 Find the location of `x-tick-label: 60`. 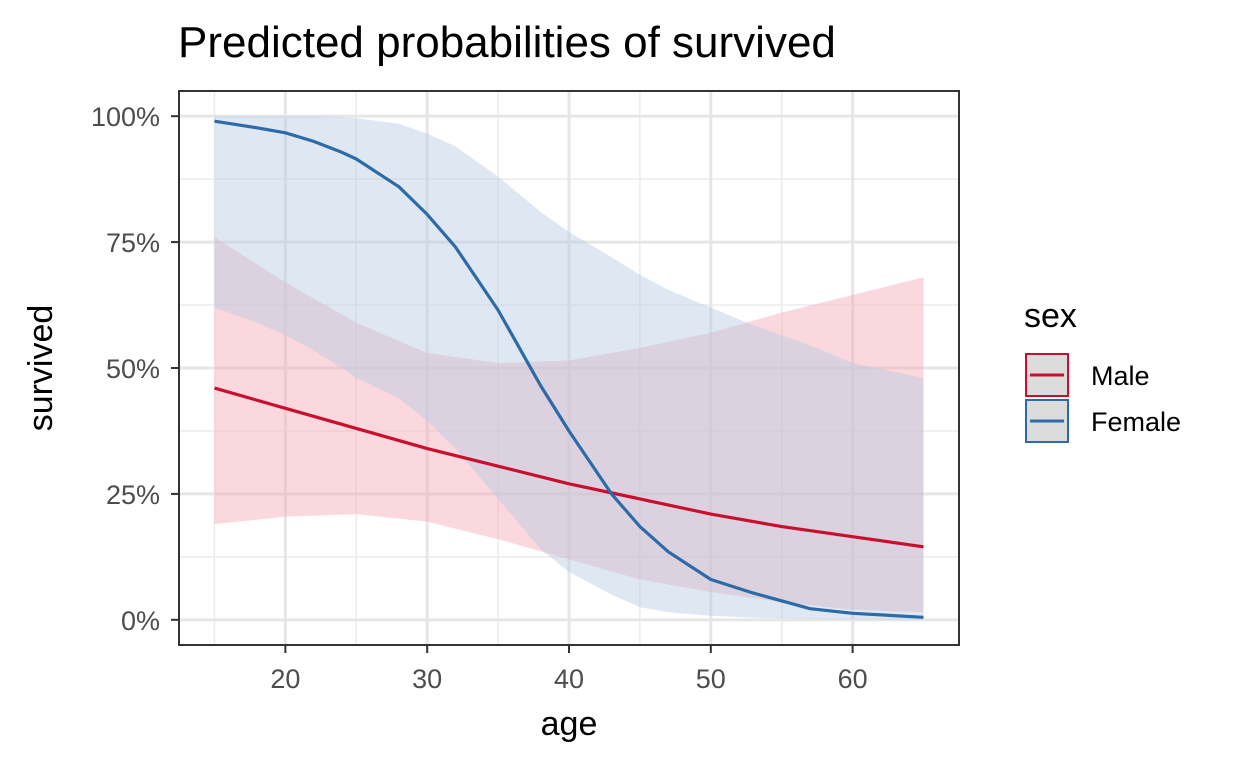

x-tick-label: 60 is located at coordinates (853, 679).